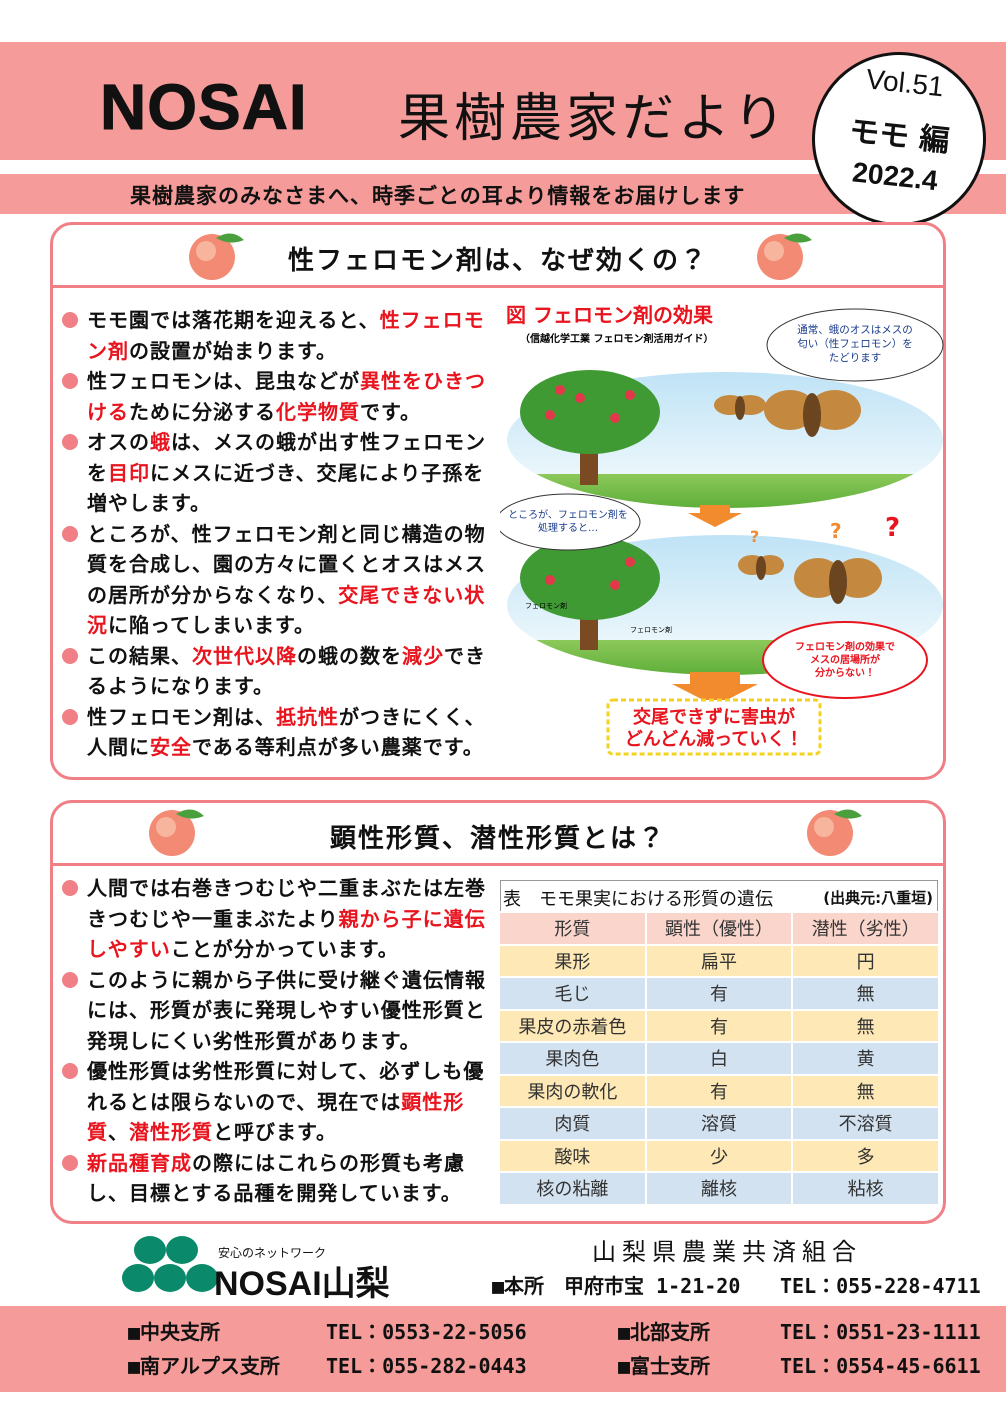 Image resolution: width=1006 pixels, height=1426 pixels. What do you see at coordinates (286, 732) in the screenshot?
I see `bullet-text: がつきにくく、人間に` at bounding box center [286, 732].